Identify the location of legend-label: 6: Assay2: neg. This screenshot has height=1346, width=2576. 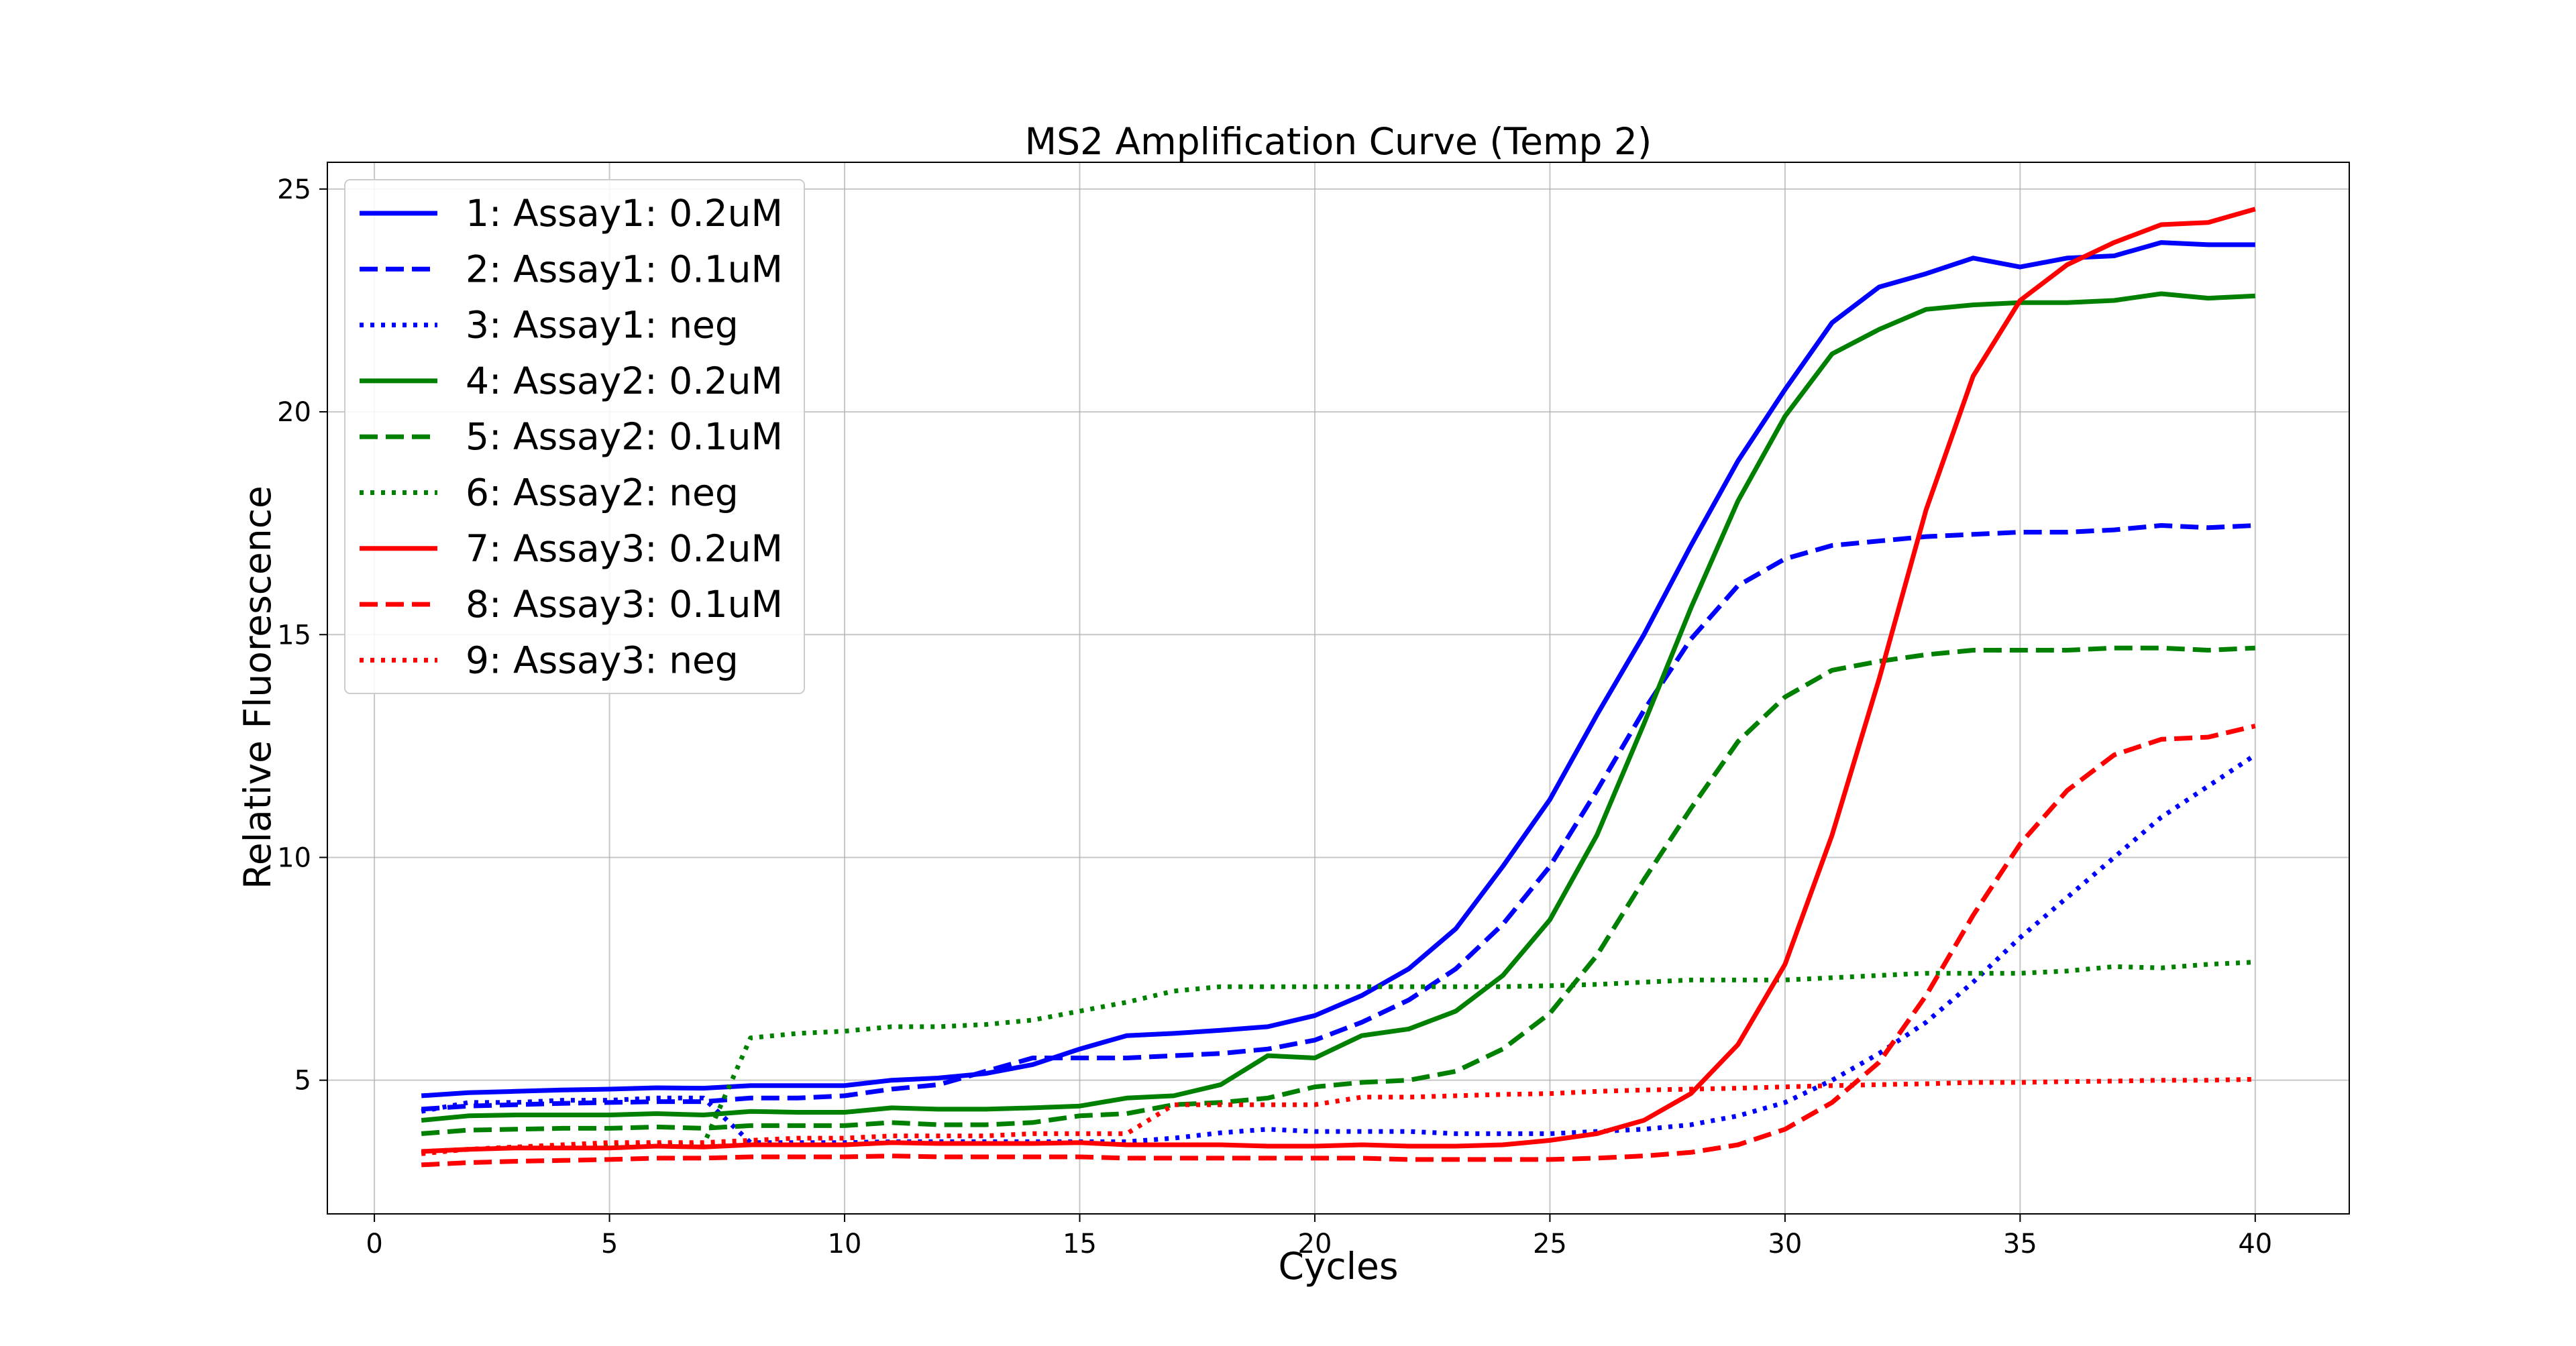
(602, 492).